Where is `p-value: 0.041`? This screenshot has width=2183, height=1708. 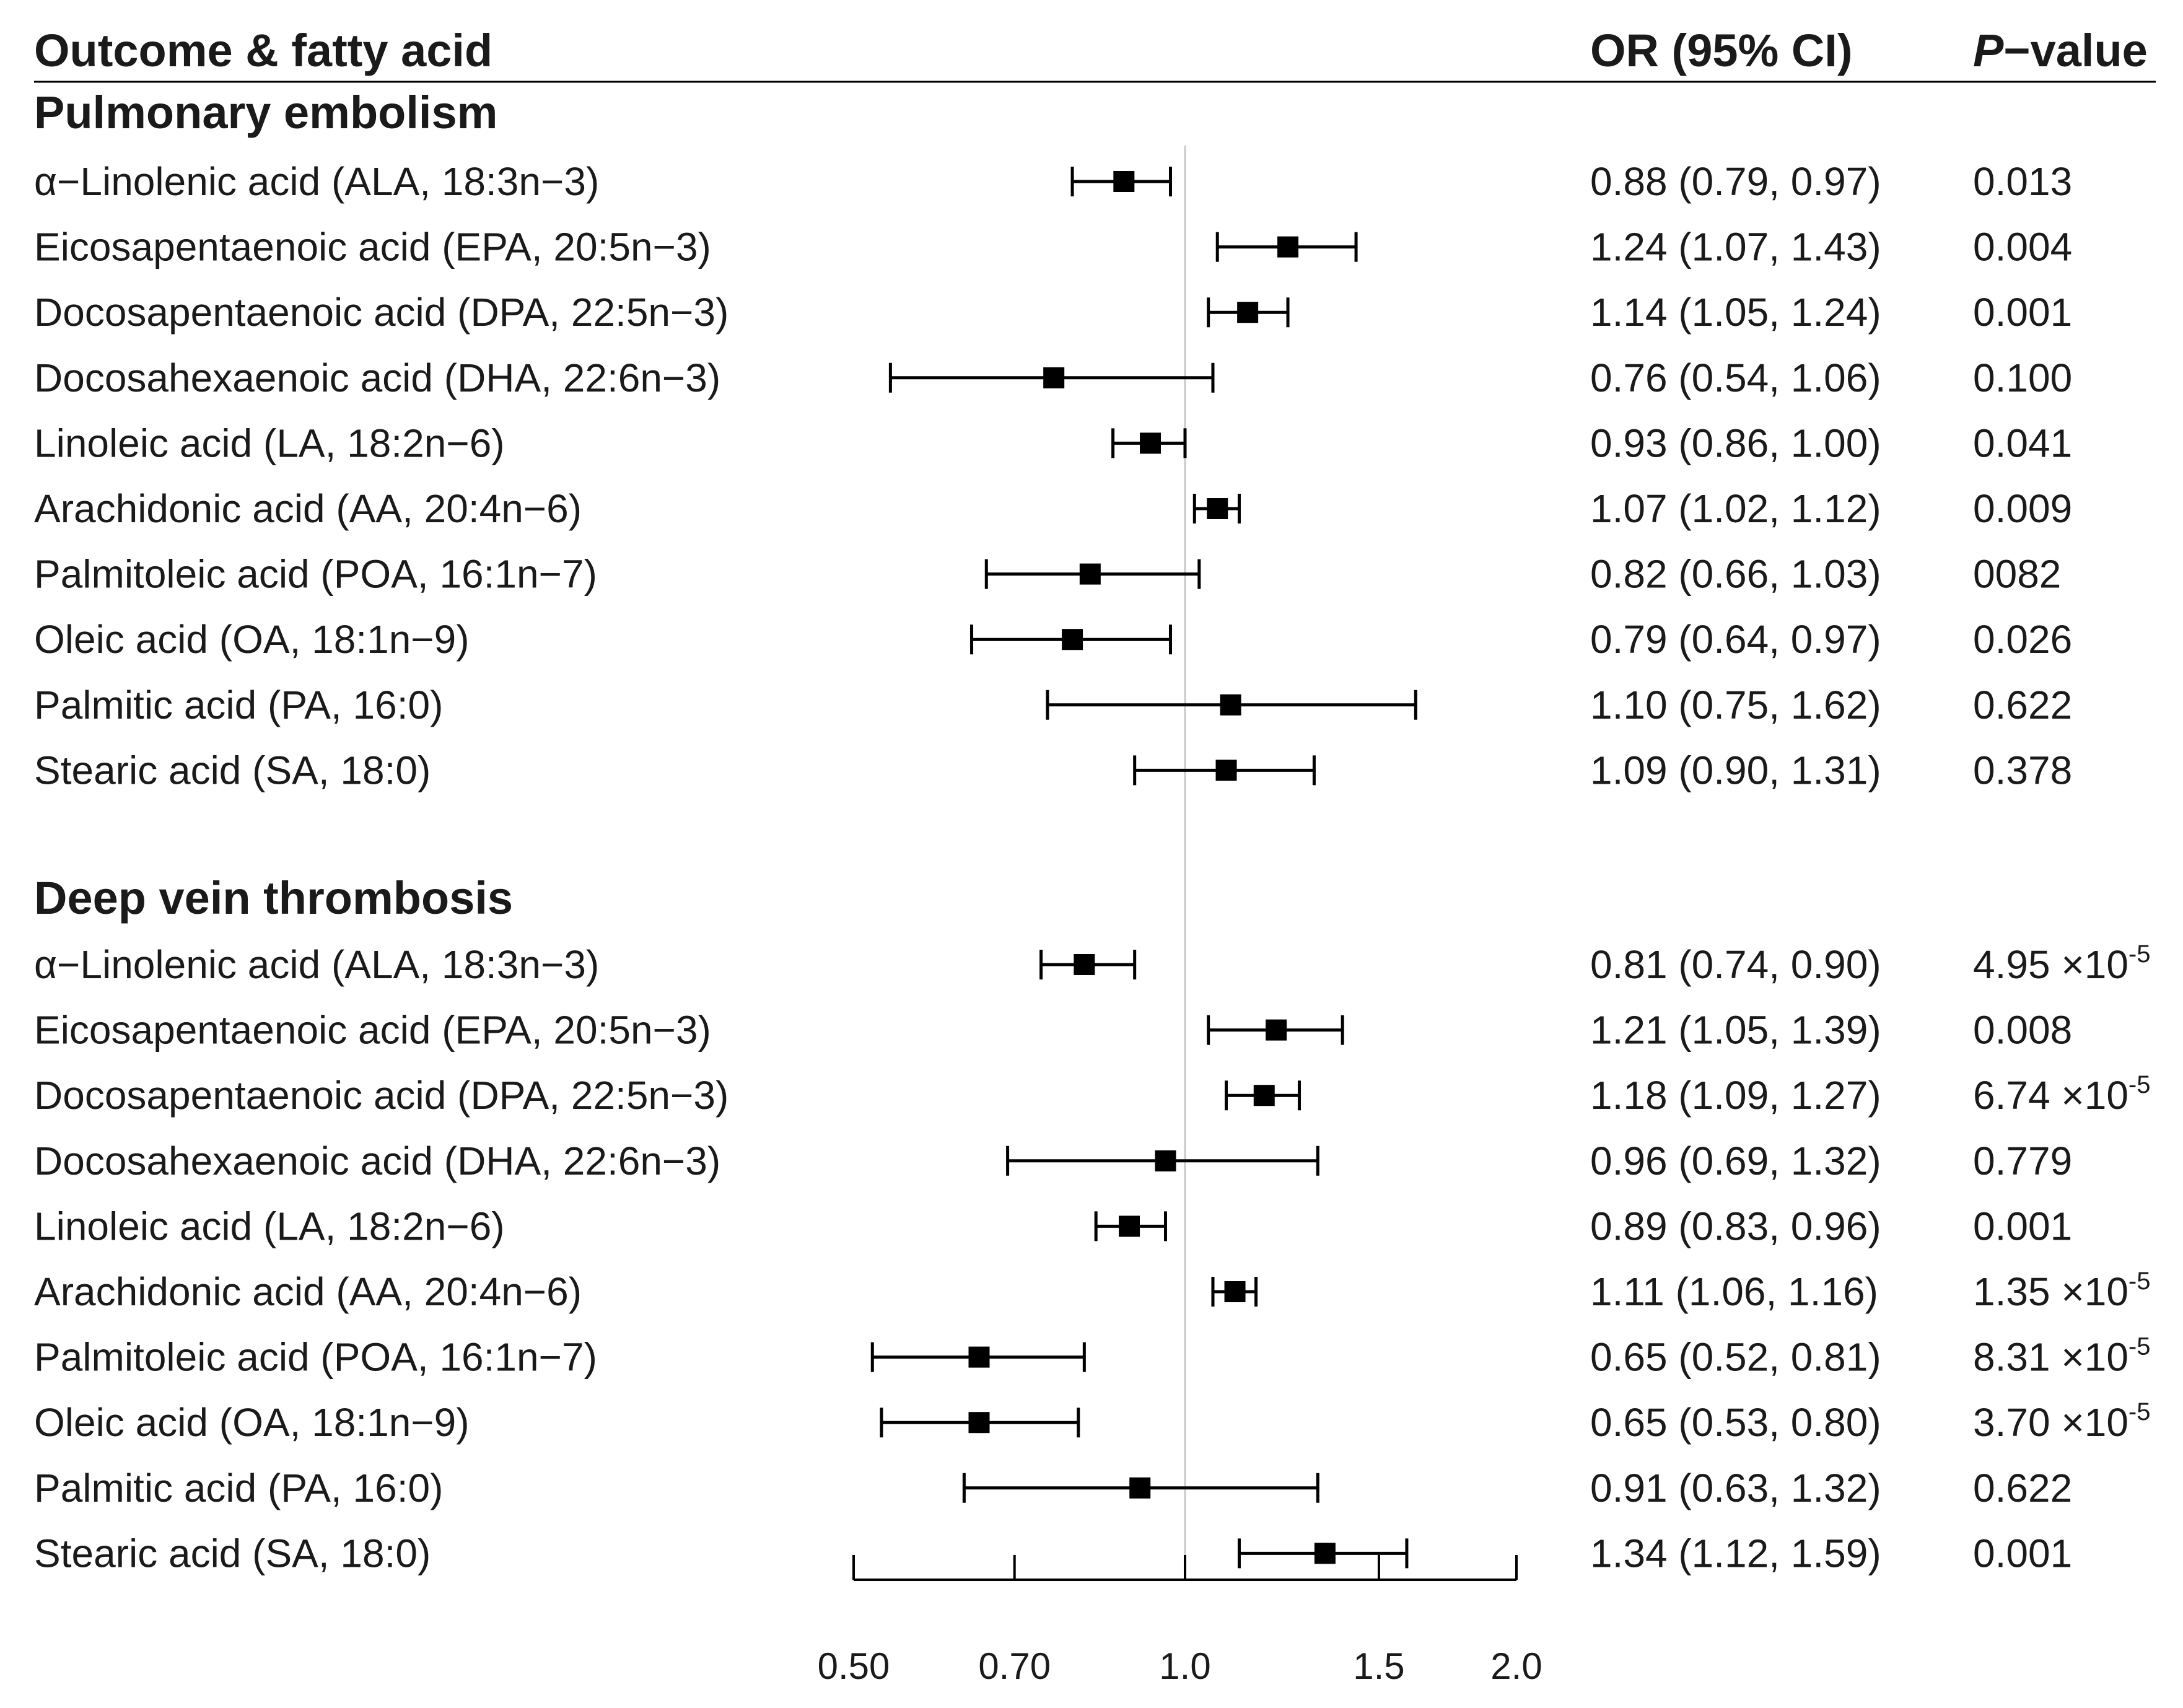
p-value: 0.041 is located at coordinates (2022, 443).